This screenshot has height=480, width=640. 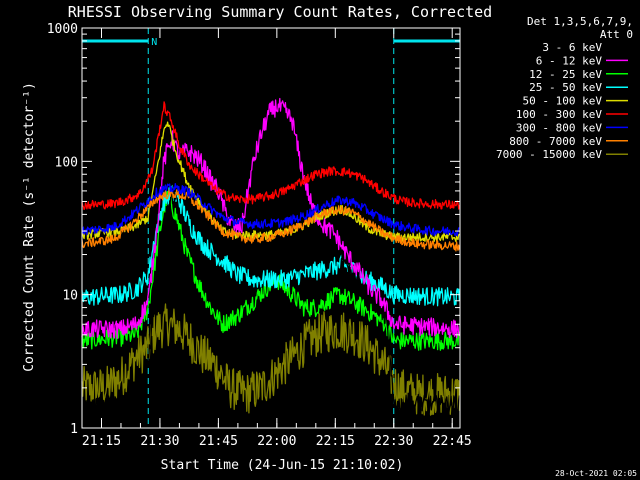 What do you see at coordinates (569, 60) in the screenshot?
I see `legend-label: 6 - 12 keV` at bounding box center [569, 60].